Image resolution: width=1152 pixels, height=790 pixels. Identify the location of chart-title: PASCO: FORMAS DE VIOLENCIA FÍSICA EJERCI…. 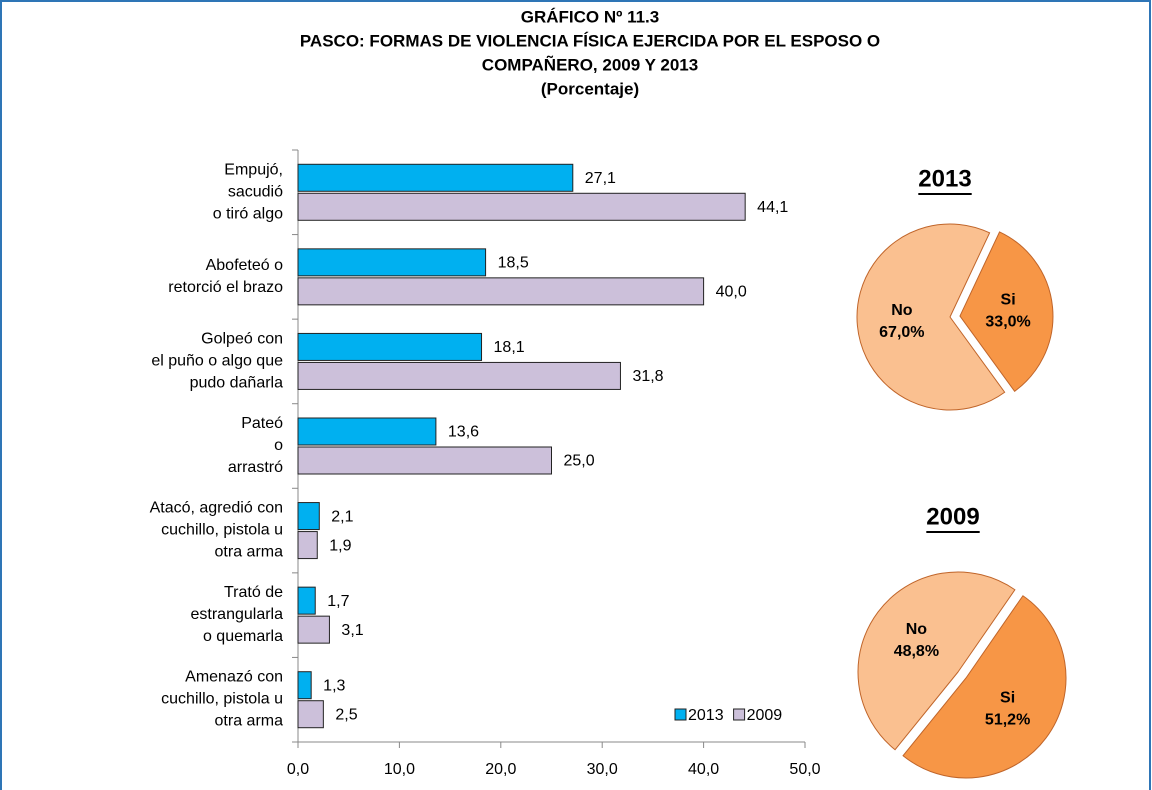
(590, 40).